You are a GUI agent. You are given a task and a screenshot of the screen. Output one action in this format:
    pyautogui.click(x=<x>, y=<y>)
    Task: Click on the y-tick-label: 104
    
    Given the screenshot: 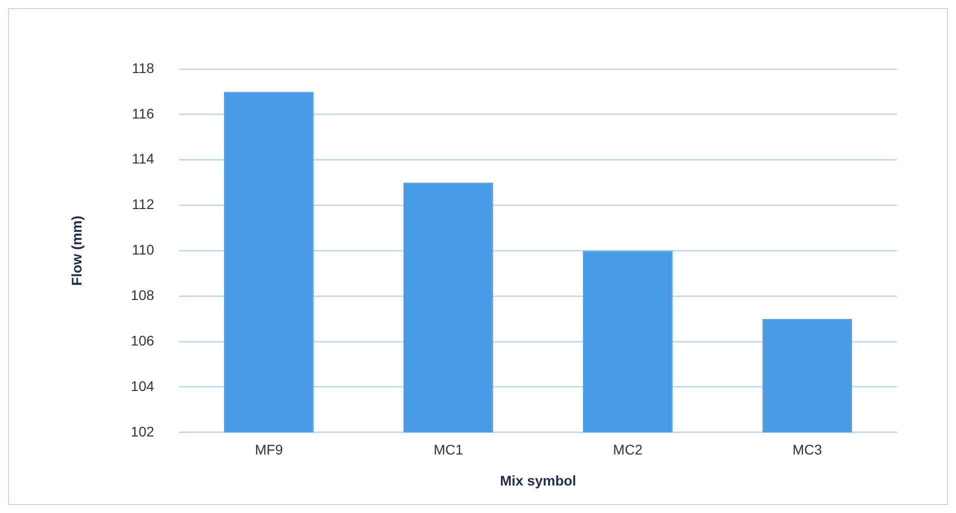 What is the action you would take?
    pyautogui.click(x=142, y=386)
    